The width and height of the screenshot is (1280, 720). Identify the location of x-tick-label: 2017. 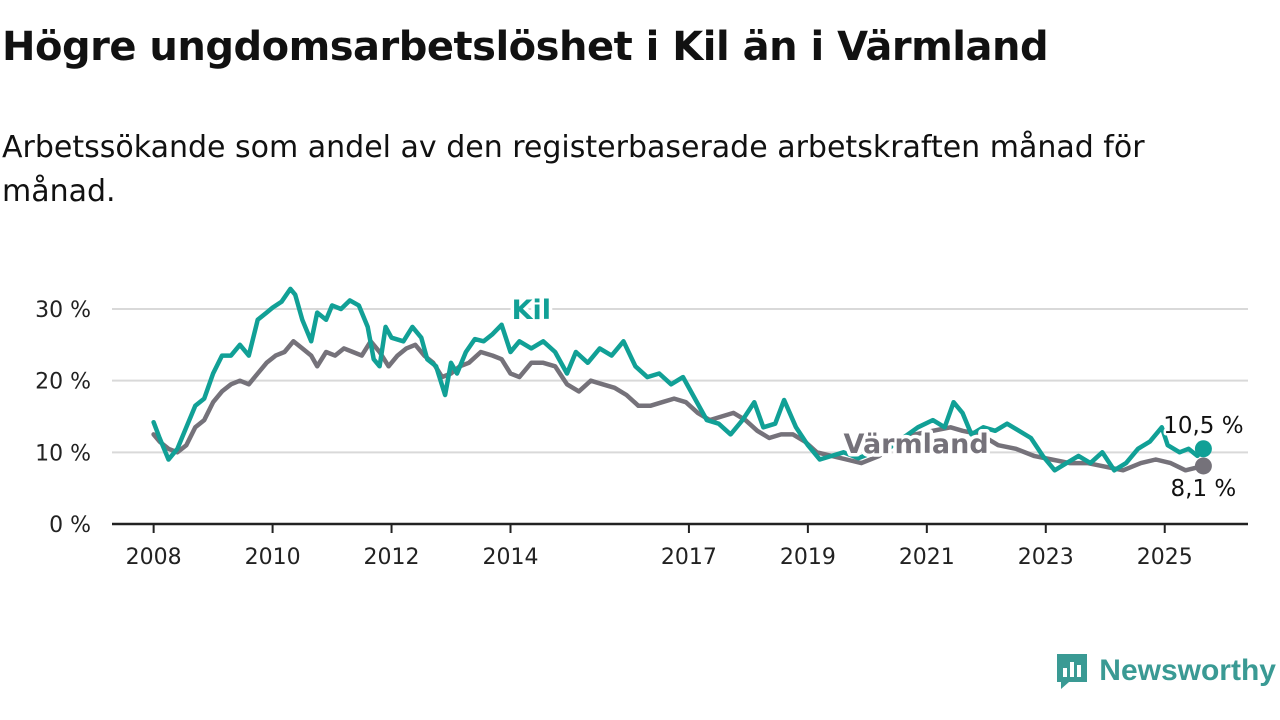
(689, 557).